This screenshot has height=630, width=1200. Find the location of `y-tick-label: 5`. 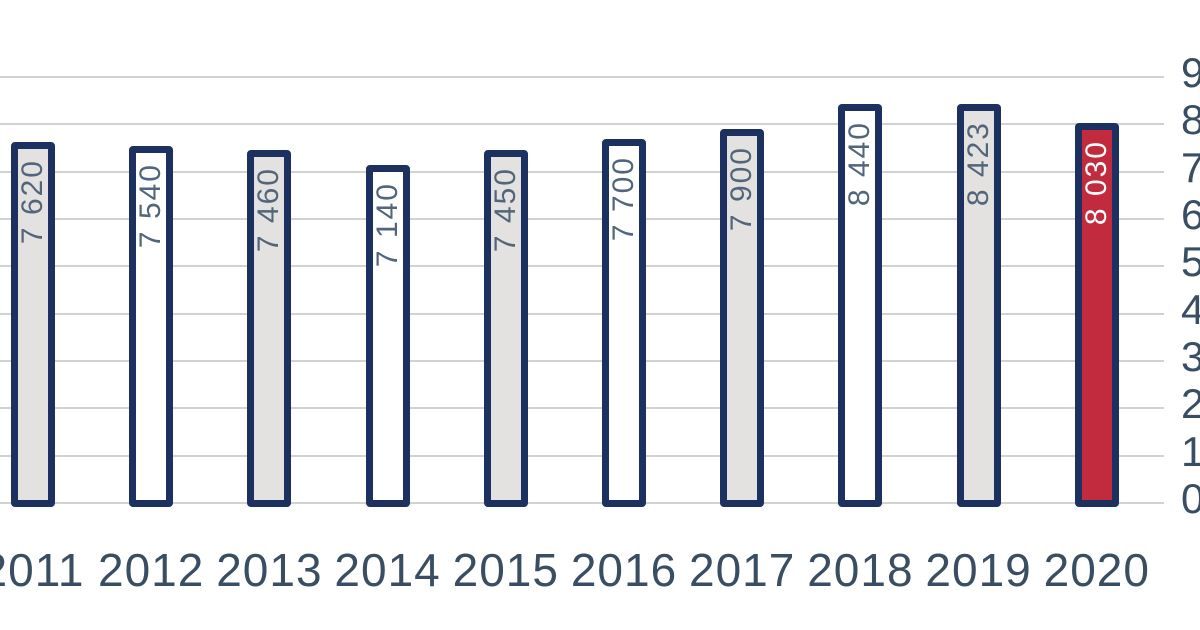

y-tick-label: 5 is located at coordinates (1190, 262).